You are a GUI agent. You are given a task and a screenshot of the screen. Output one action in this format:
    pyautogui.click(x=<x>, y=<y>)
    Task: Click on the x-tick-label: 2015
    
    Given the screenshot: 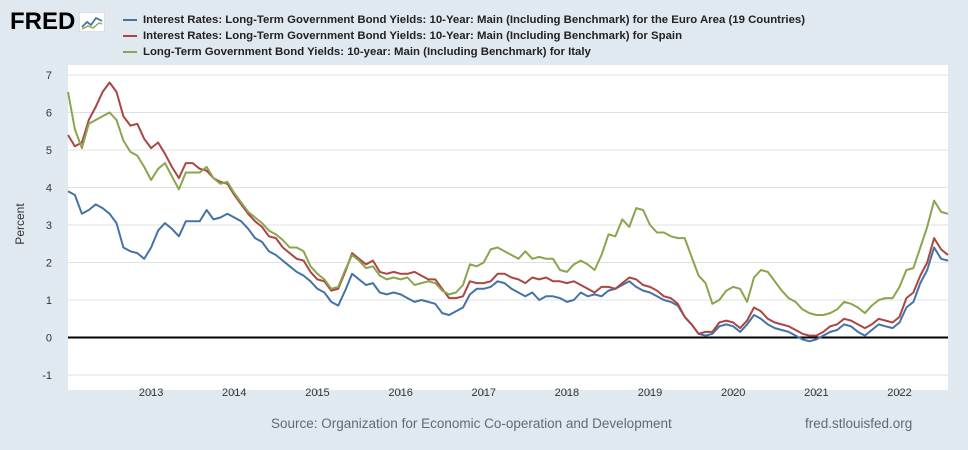 What is the action you would take?
    pyautogui.click(x=317, y=393)
    